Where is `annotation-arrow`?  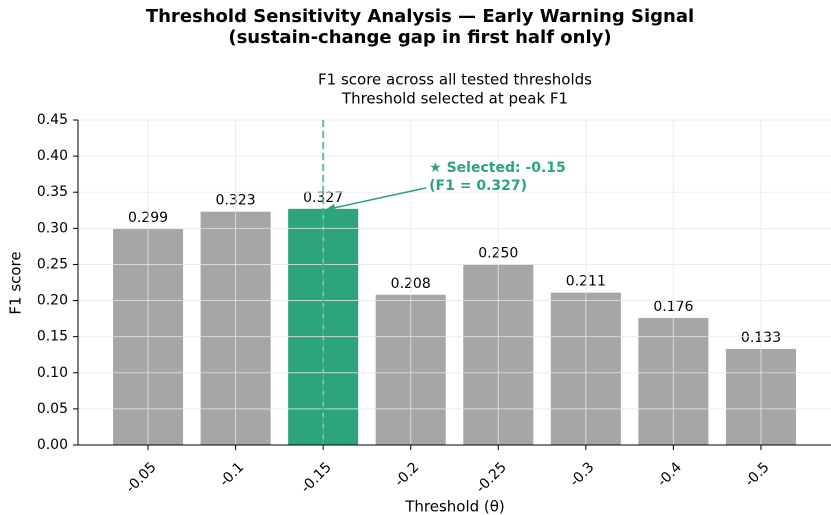
annotation-arrow is located at coordinates (376, 199).